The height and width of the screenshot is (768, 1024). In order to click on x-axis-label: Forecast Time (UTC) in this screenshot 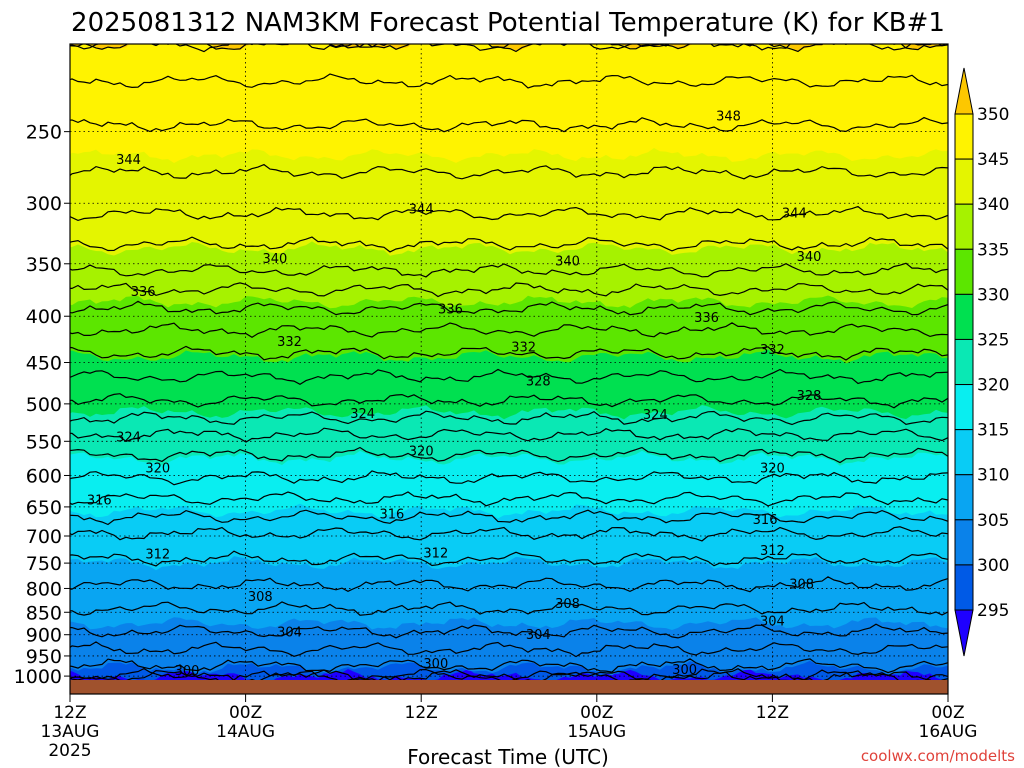, I will do `click(508, 756)`.